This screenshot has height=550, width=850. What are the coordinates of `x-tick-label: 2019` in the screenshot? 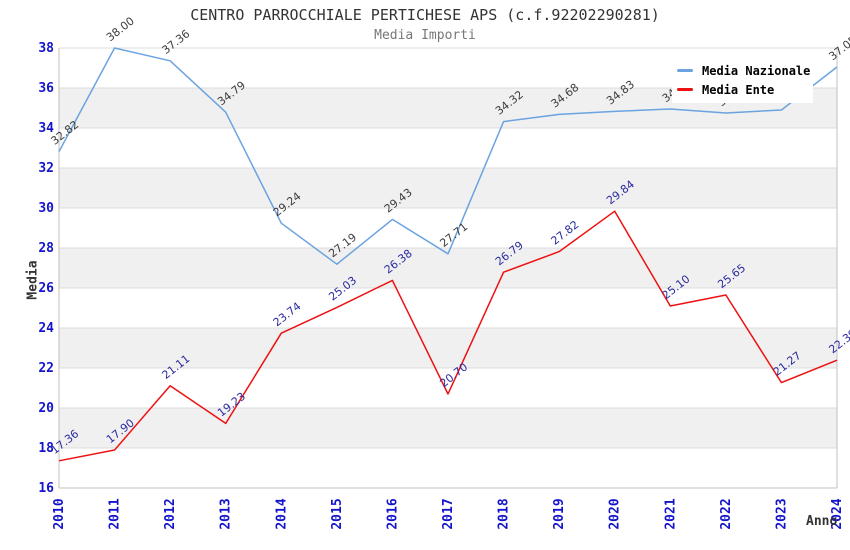 It's located at (559, 513).